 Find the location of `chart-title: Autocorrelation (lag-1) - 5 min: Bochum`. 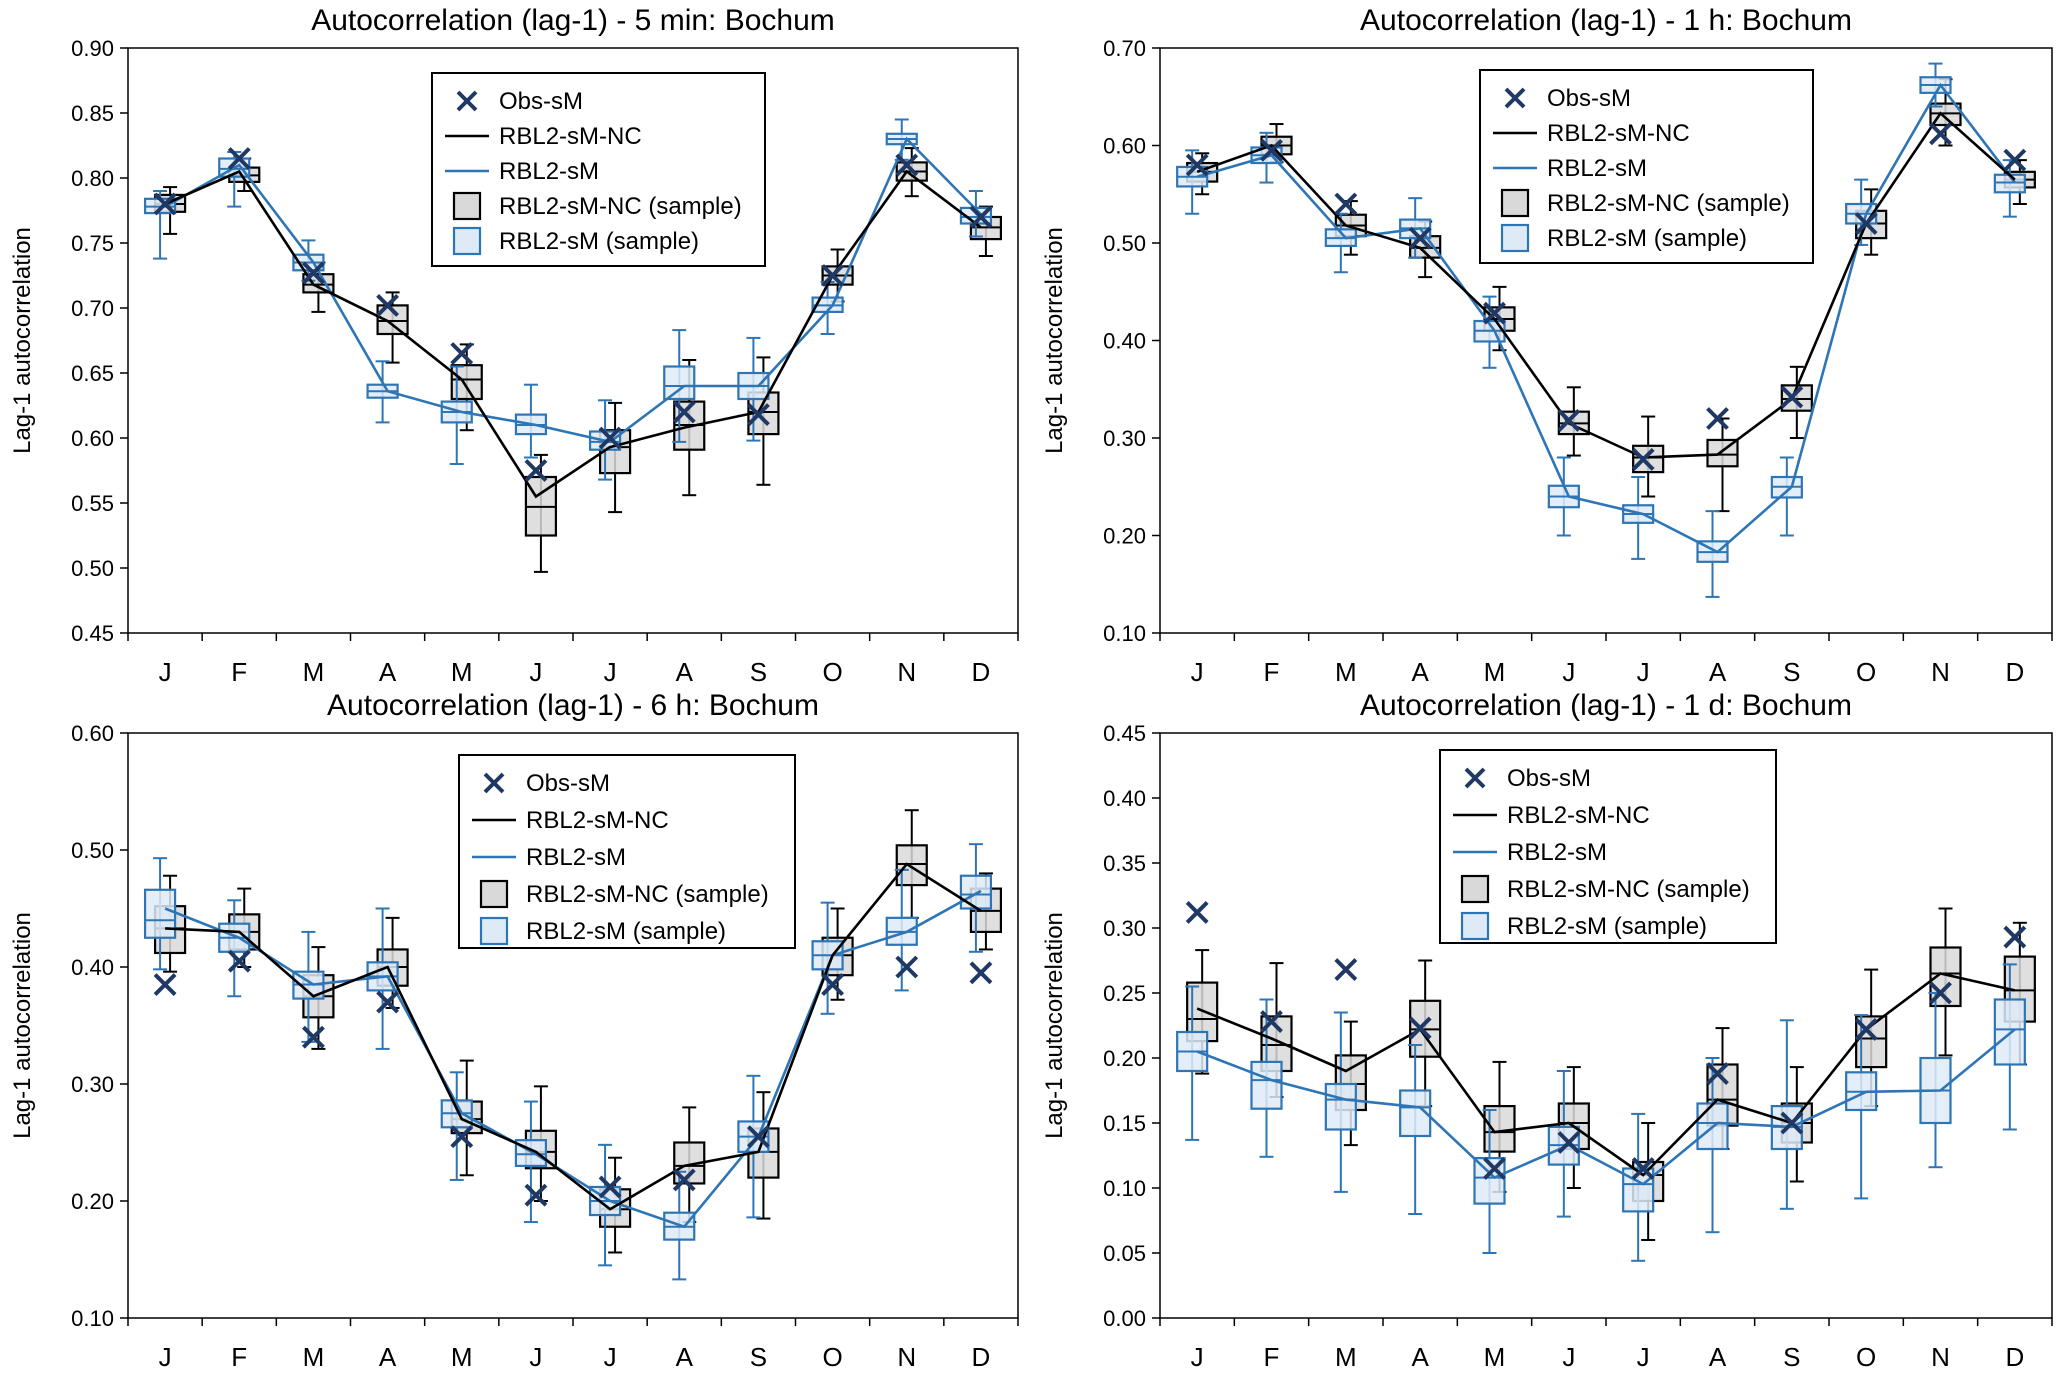

chart-title: Autocorrelation (lag-1) - 5 min: Bochum is located at coordinates (573, 20).